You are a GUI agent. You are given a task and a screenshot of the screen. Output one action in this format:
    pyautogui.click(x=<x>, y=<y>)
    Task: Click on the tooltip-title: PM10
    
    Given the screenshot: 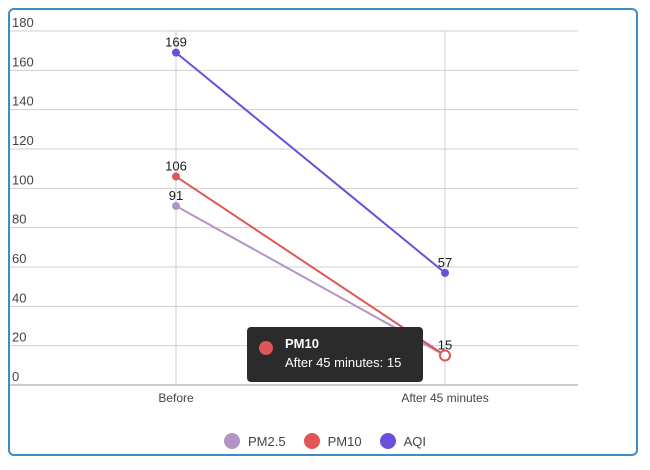 What is the action you would take?
    pyautogui.click(x=302, y=343)
    